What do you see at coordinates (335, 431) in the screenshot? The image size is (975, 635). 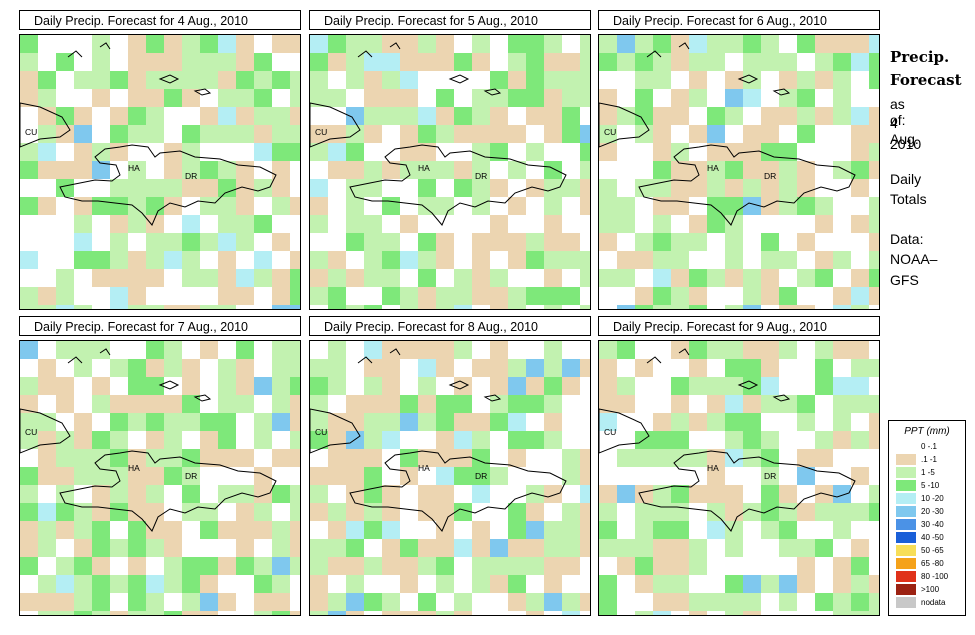 I see `cuba-coastline` at bounding box center [335, 431].